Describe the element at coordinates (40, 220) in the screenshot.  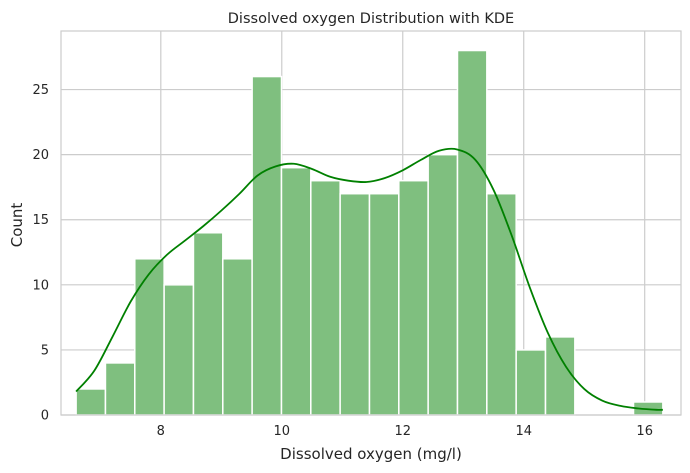
I see `y-tick-label: 15` at that location.